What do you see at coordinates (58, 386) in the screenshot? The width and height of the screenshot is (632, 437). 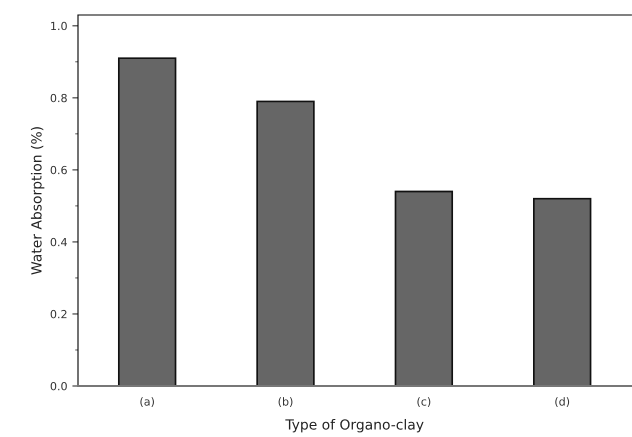 I see `y-tick-label: 0.0` at bounding box center [58, 386].